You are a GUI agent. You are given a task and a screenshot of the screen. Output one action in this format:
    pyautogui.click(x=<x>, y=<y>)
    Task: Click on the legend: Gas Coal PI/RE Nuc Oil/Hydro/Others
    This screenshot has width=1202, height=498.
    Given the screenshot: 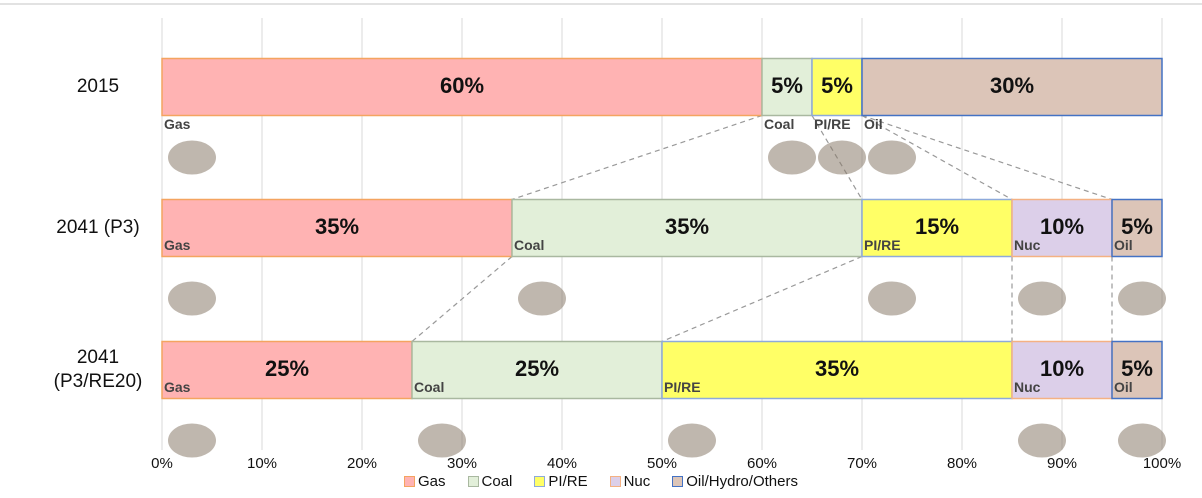 What is the action you would take?
    pyautogui.click(x=601, y=481)
    